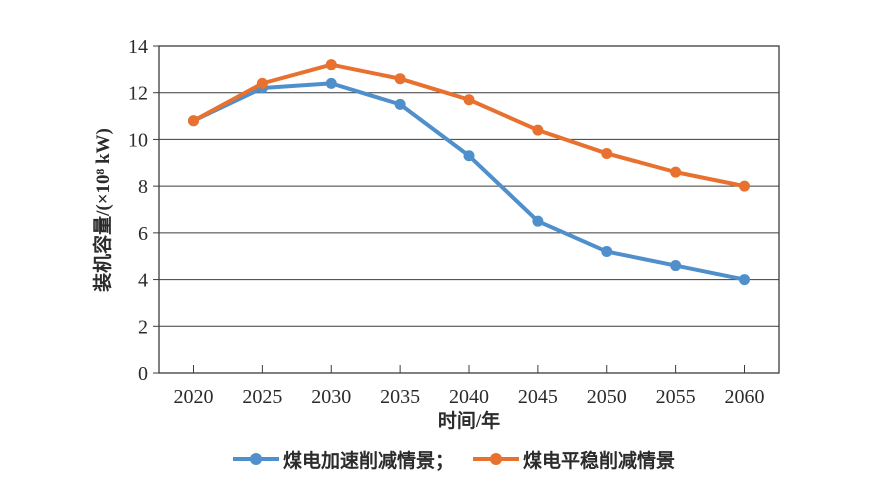  I want to click on x-axis-title: 时间/年, so click(469, 420).